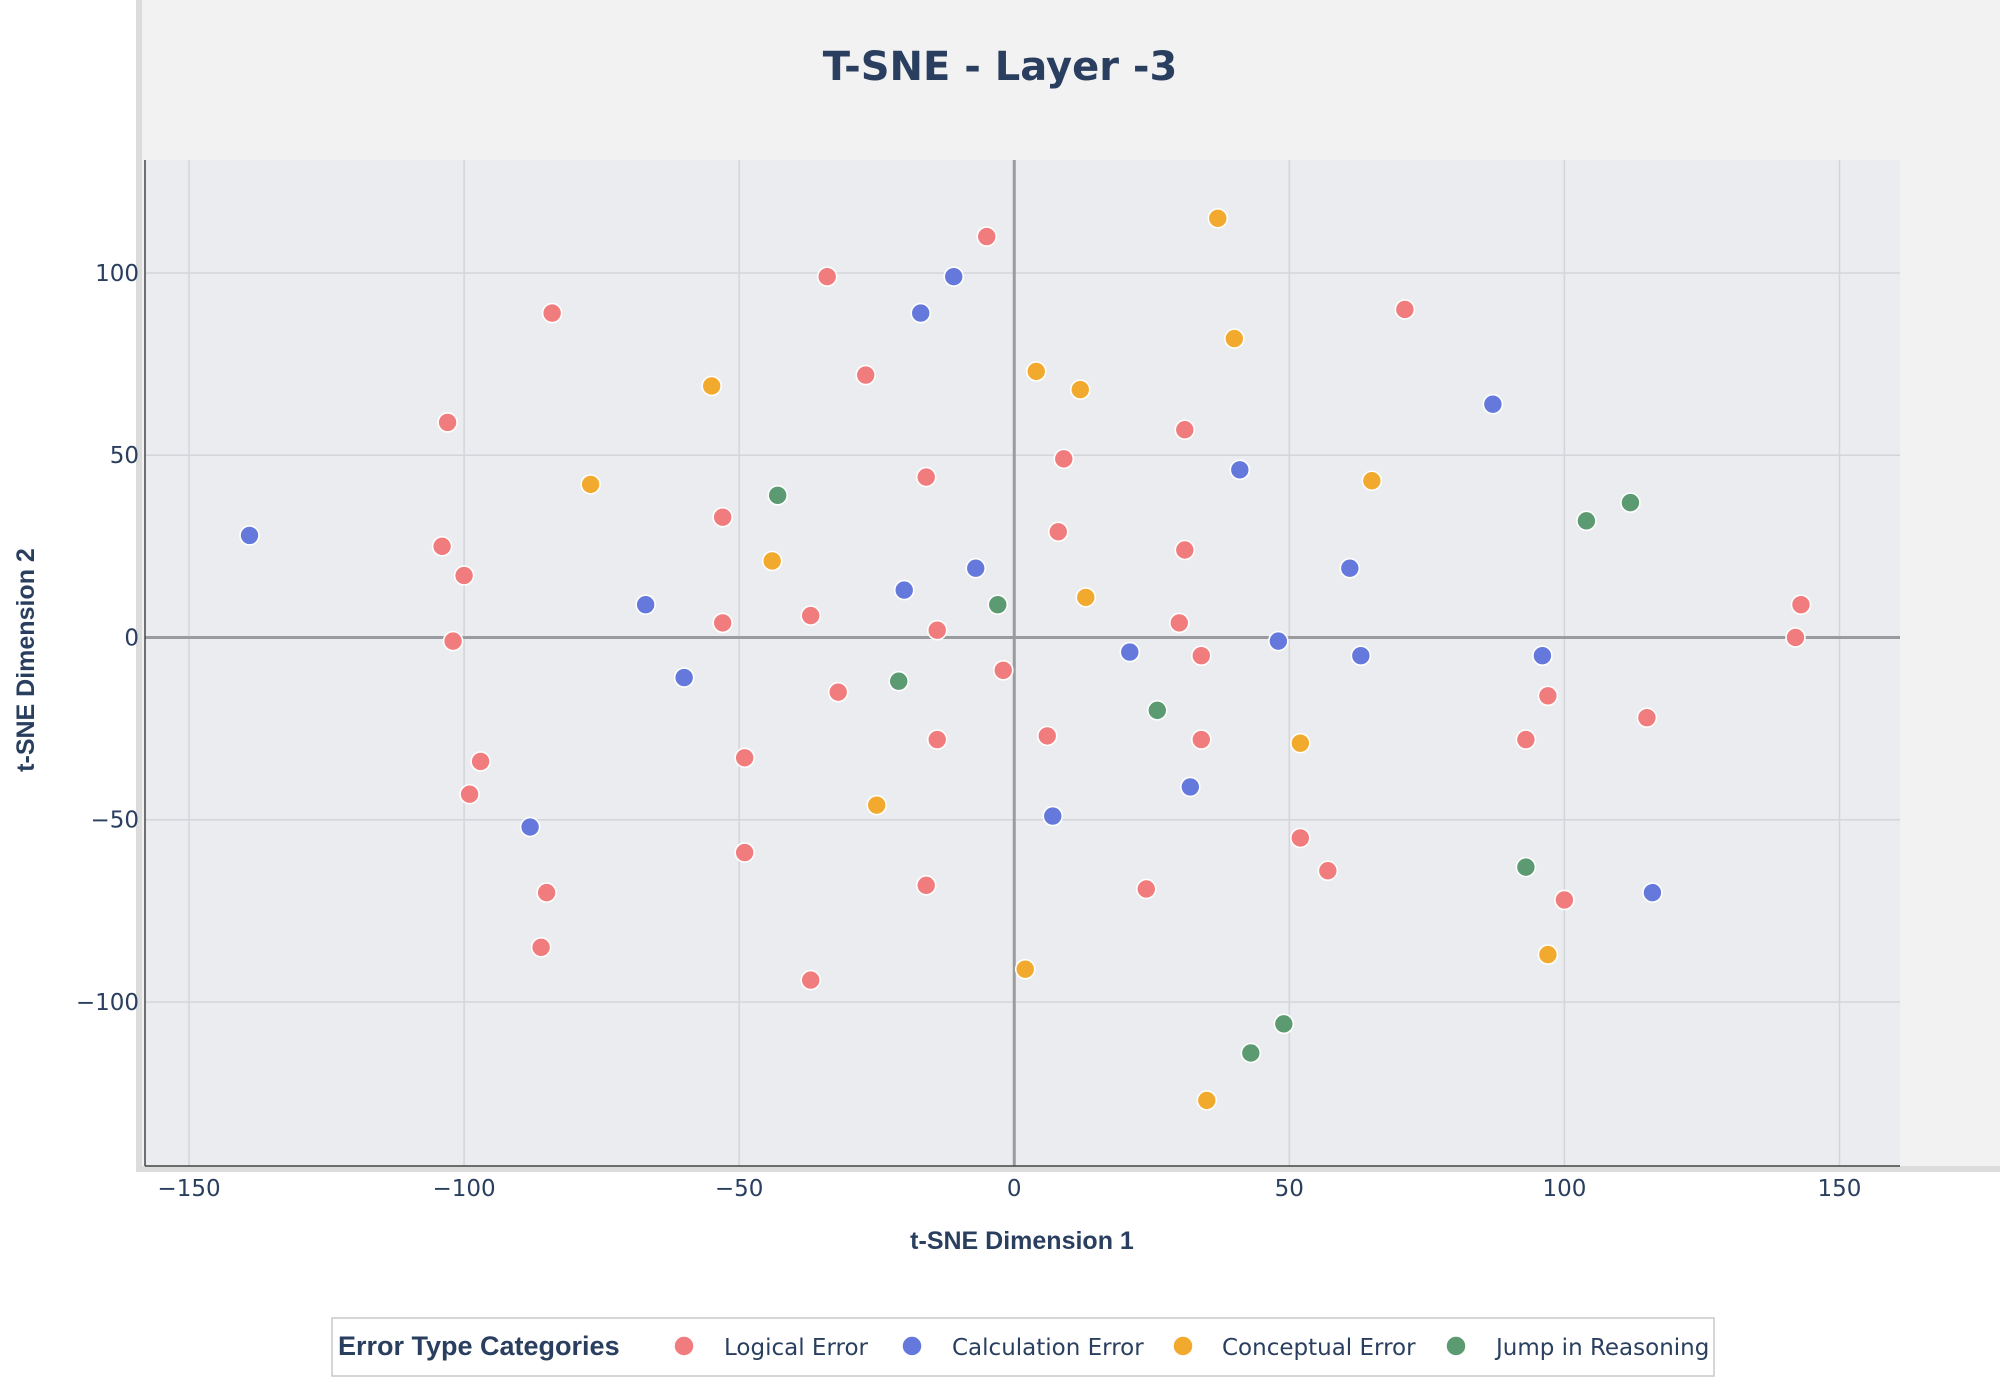 The width and height of the screenshot is (2000, 1400). I want to click on legend-label-conceptual-error: Conceptual Error, so click(1319, 1348).